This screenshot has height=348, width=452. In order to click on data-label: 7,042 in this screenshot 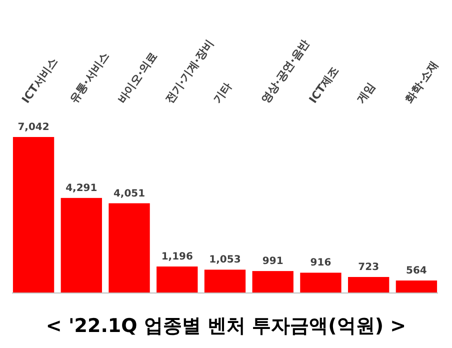, I will do `click(34, 127)`.